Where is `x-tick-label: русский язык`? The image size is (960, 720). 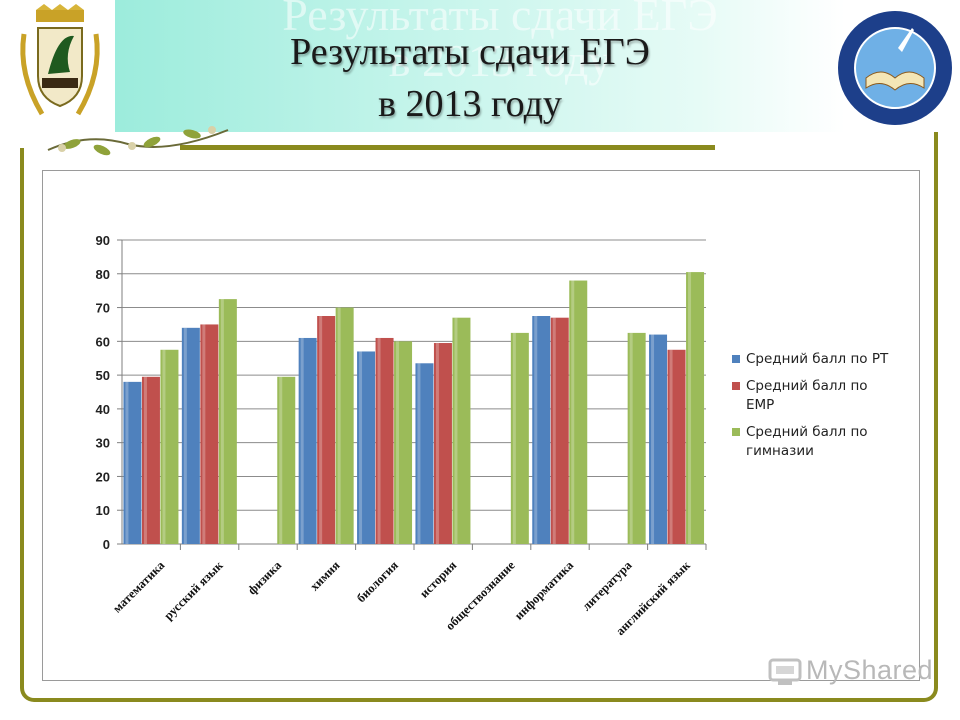
x-tick-label: русский язык is located at coordinates (193, 590).